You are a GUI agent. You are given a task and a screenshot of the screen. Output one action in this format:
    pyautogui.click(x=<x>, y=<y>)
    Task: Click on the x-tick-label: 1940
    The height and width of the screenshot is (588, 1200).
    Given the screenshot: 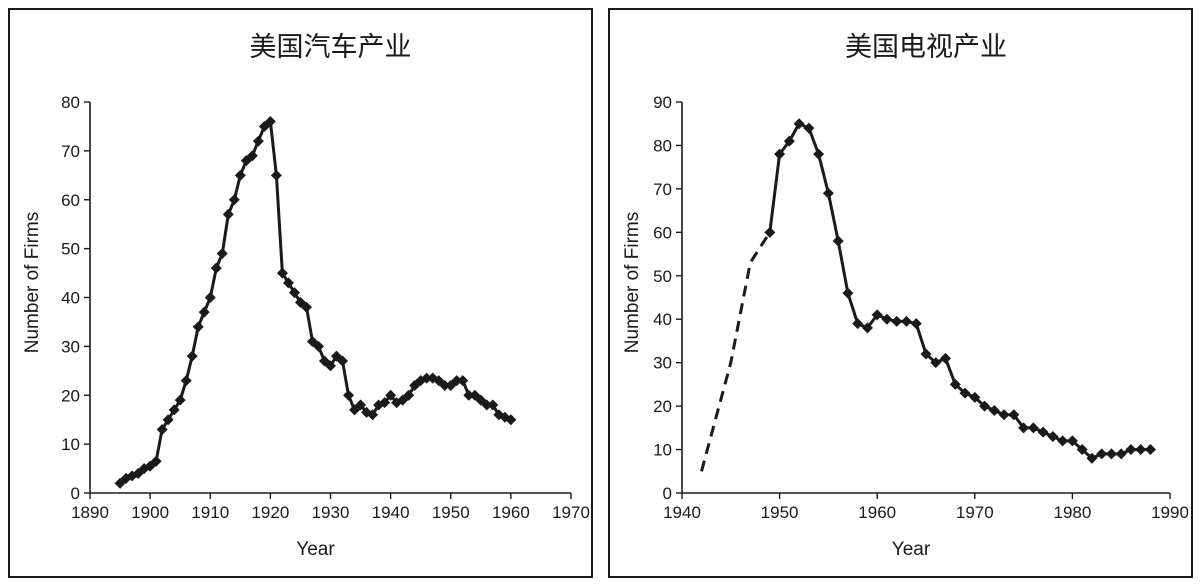 What is the action you would take?
    pyautogui.click(x=391, y=512)
    